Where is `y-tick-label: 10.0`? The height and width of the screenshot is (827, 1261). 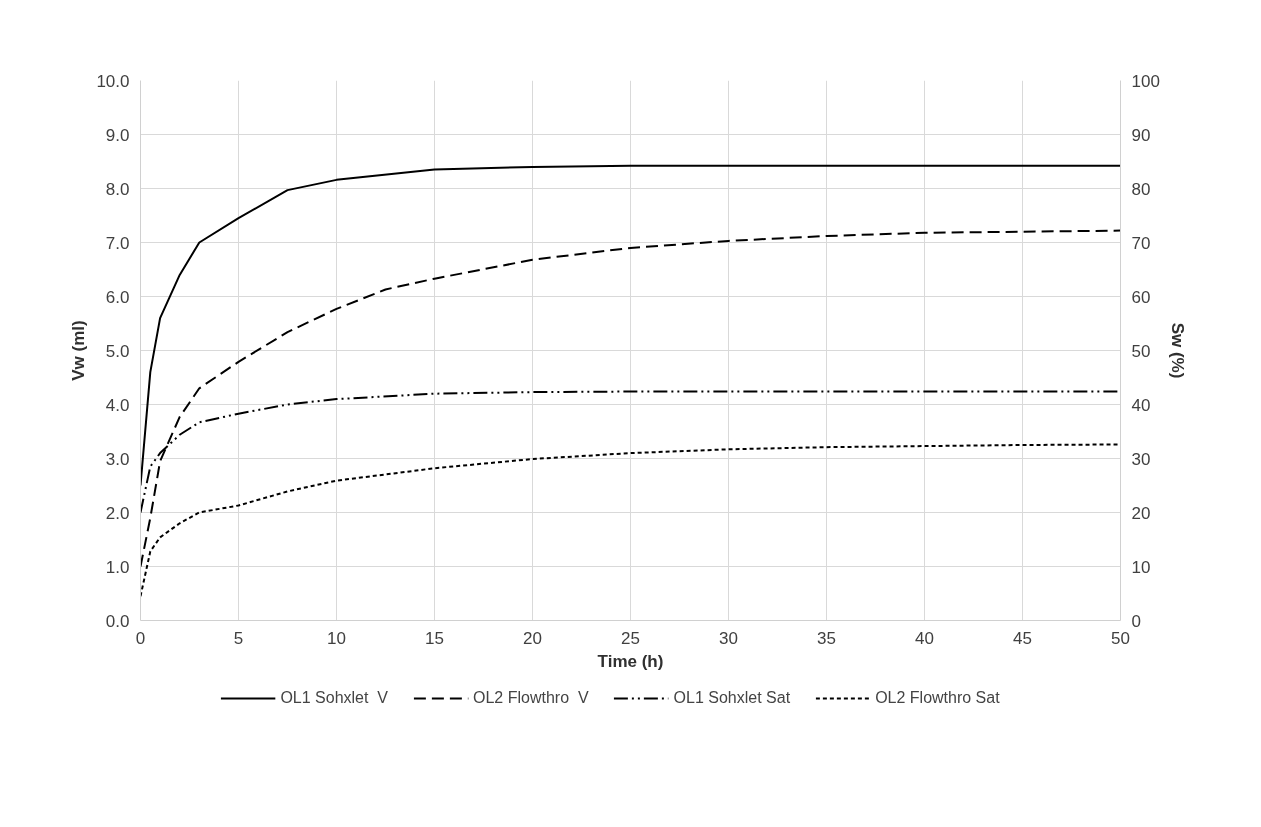 y-tick-label: 10.0 is located at coordinates (113, 81).